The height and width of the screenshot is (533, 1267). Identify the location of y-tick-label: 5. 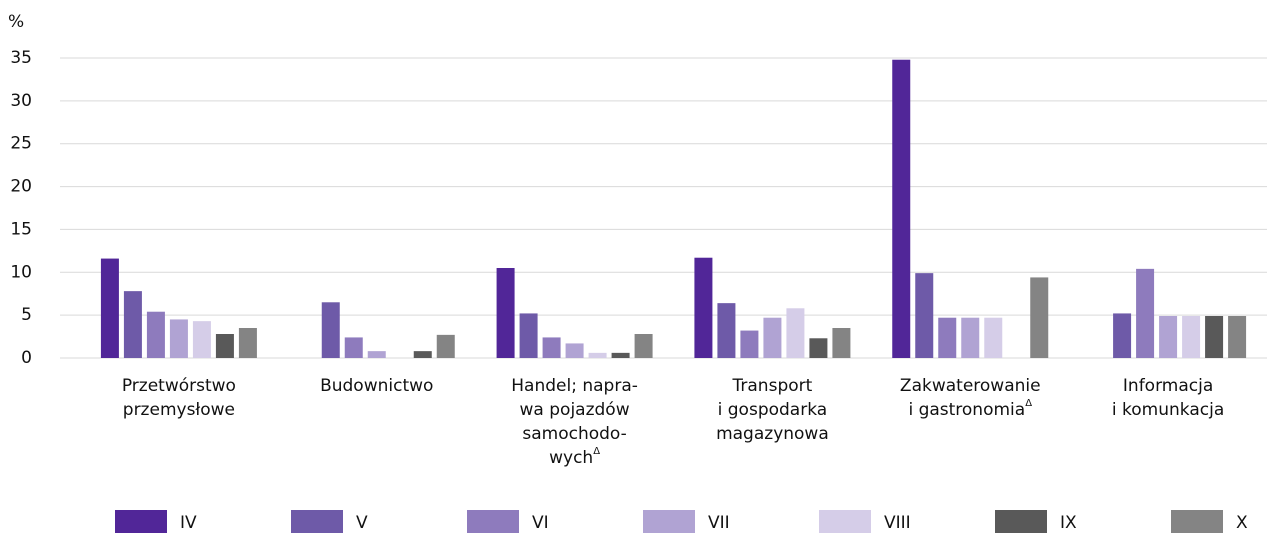
(26, 315).